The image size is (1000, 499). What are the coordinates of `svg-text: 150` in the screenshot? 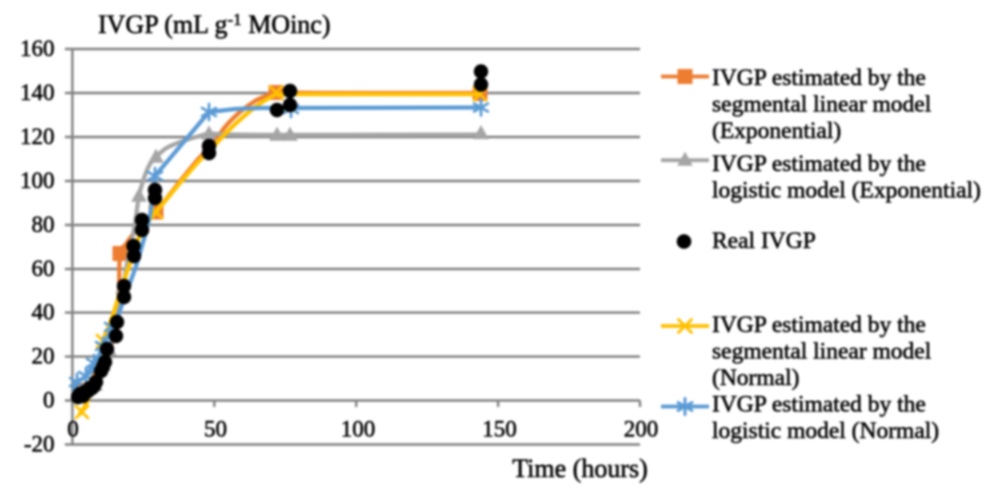 It's located at (499, 429).